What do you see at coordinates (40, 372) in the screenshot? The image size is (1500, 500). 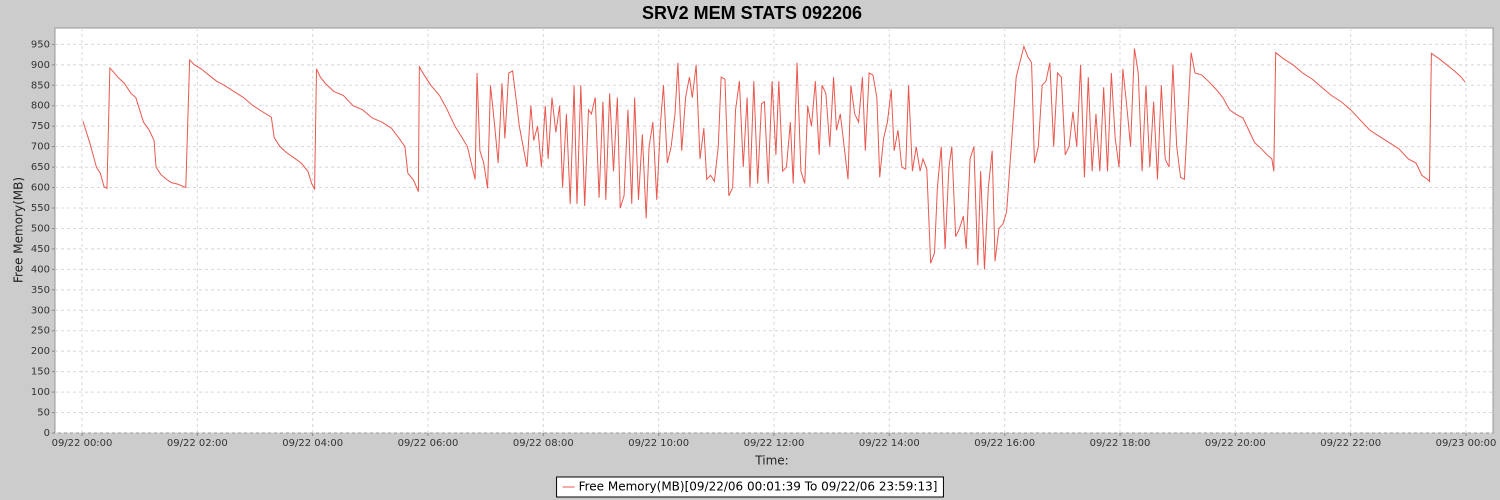 I see `y-tick-label: 150` at bounding box center [40, 372].